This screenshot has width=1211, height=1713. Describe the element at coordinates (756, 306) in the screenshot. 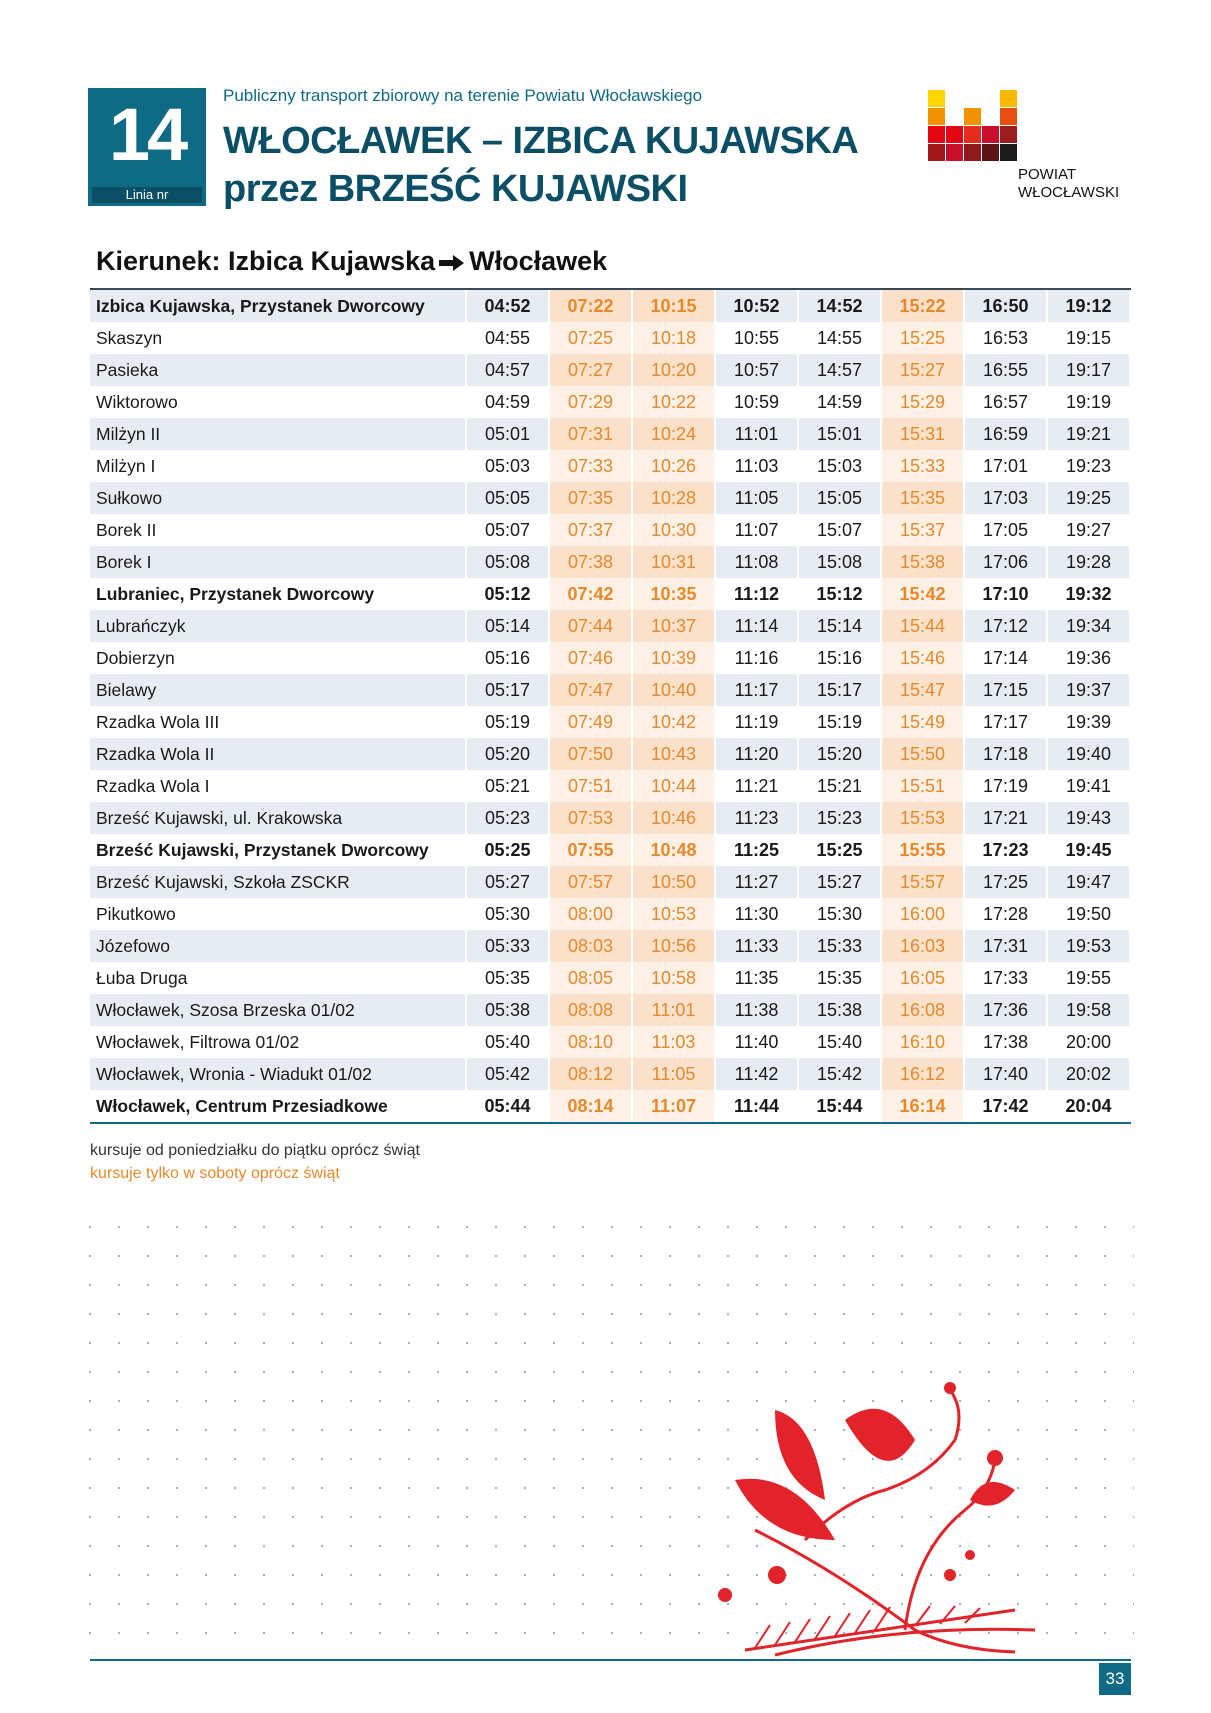

I see `departure-time: 10:52` at that location.